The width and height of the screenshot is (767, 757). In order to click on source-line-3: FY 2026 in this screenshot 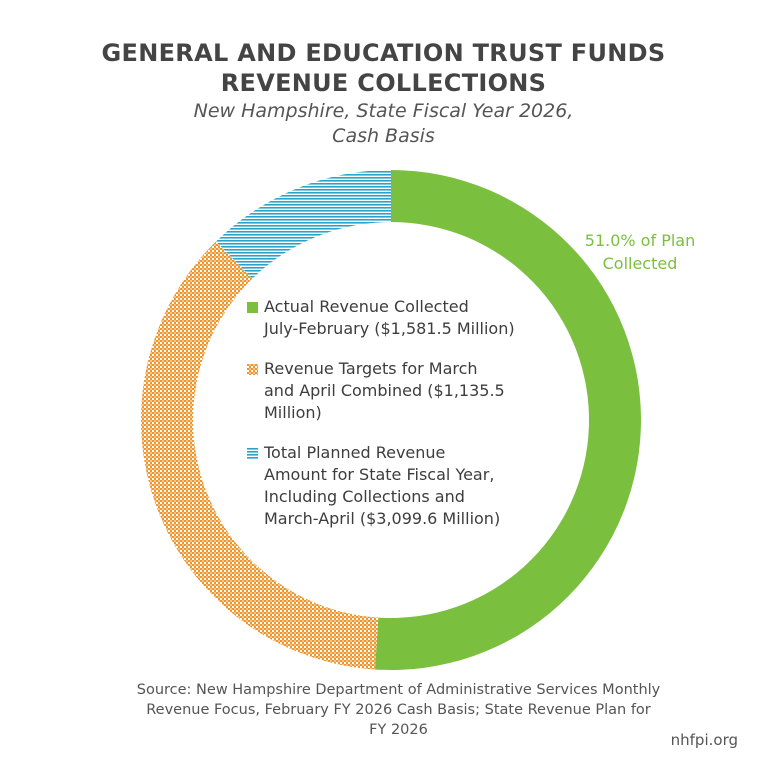, I will do `click(398, 730)`.